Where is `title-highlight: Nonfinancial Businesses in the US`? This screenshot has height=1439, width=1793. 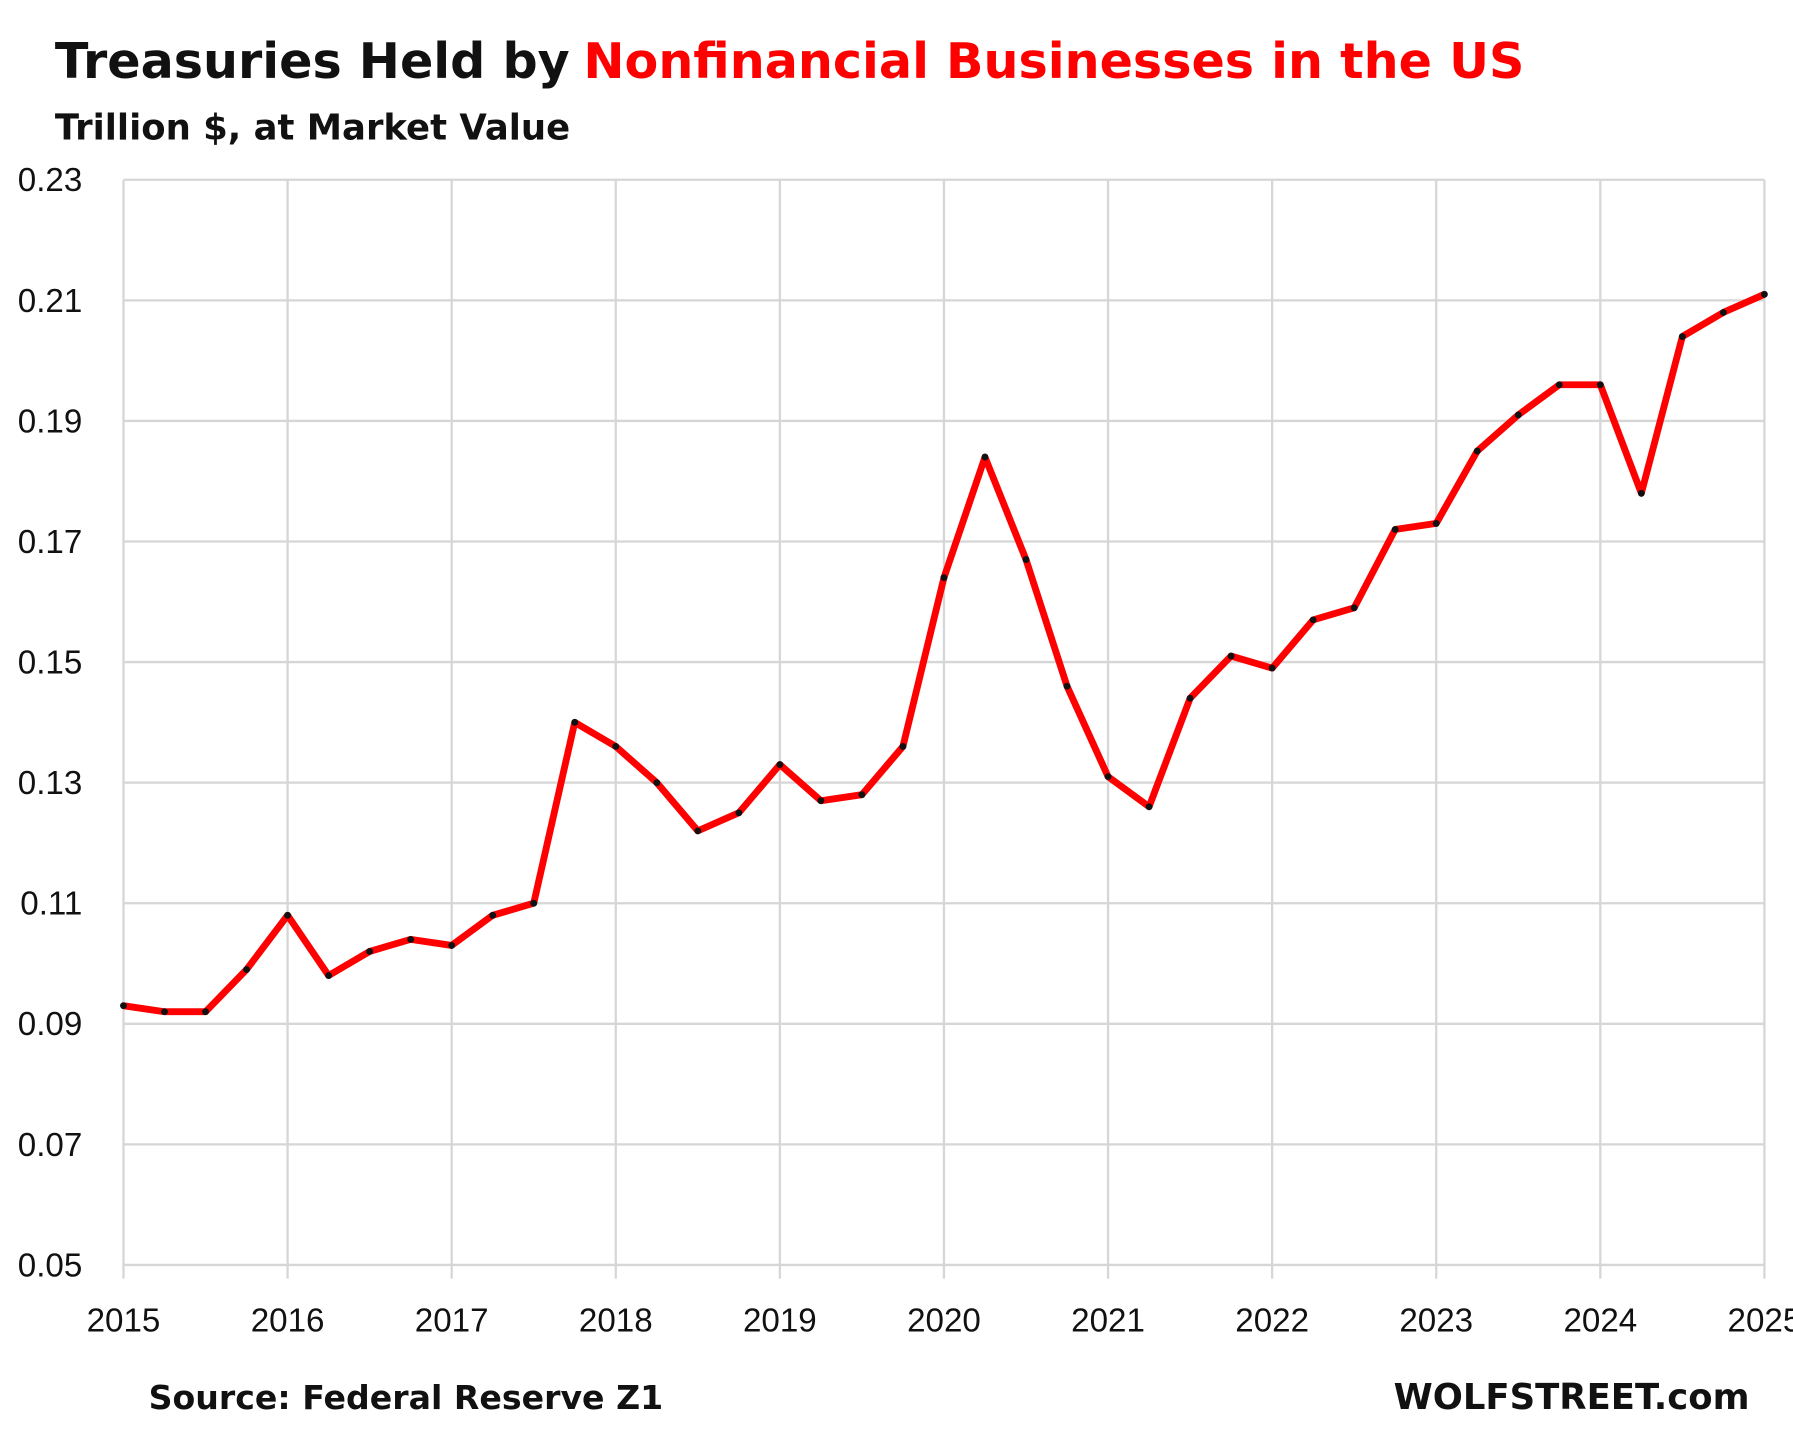
title-highlight: Nonfinancial Businesses in the US is located at coordinates (1053, 61).